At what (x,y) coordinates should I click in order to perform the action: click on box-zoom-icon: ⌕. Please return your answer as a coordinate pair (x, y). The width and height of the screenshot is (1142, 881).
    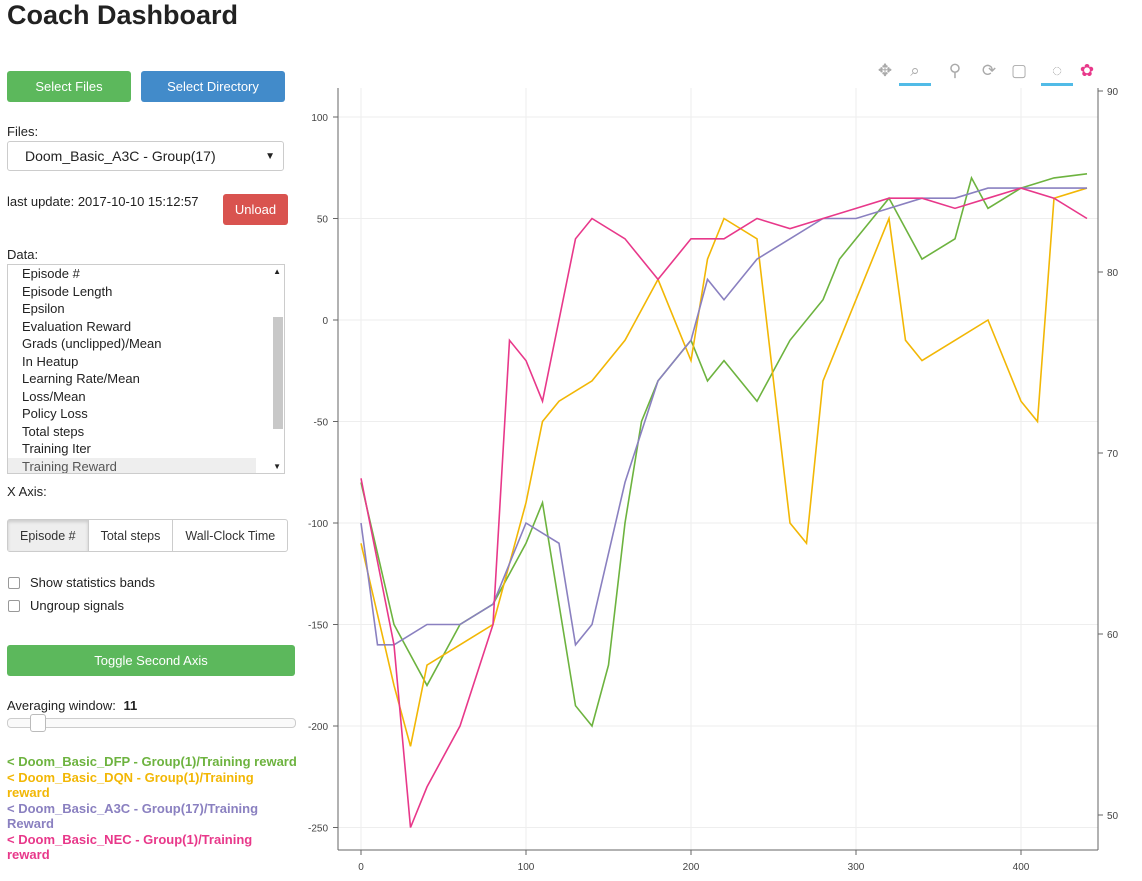
    Looking at the image, I should click on (915, 72).